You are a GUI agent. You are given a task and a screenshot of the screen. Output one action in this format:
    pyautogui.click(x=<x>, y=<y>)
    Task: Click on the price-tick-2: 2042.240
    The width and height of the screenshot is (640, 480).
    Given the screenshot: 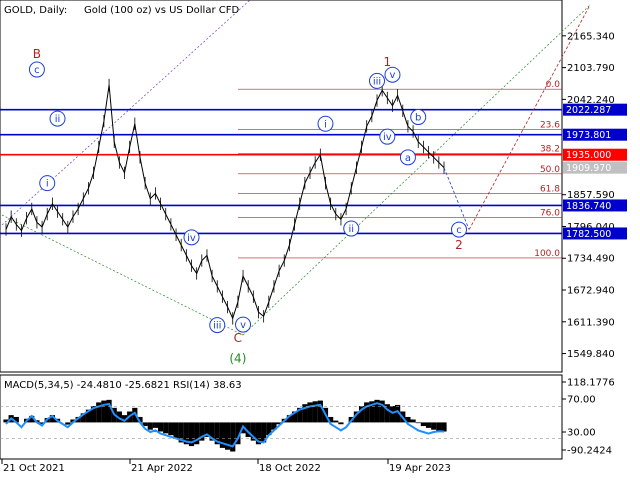 What is the action you would take?
    pyautogui.click(x=591, y=100)
    